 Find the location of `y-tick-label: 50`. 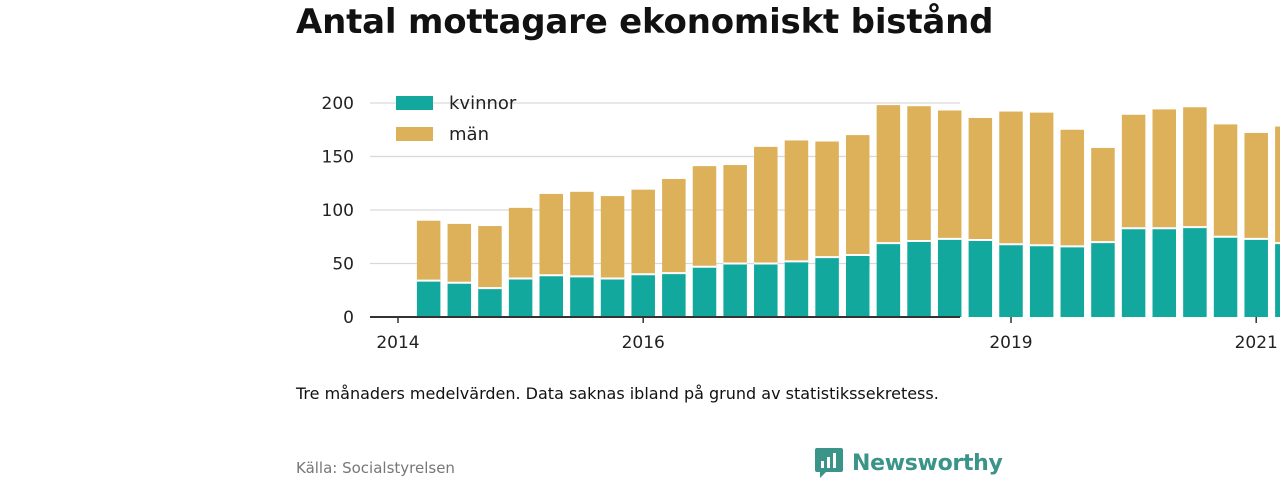

y-tick-label: 50 is located at coordinates (343, 265).